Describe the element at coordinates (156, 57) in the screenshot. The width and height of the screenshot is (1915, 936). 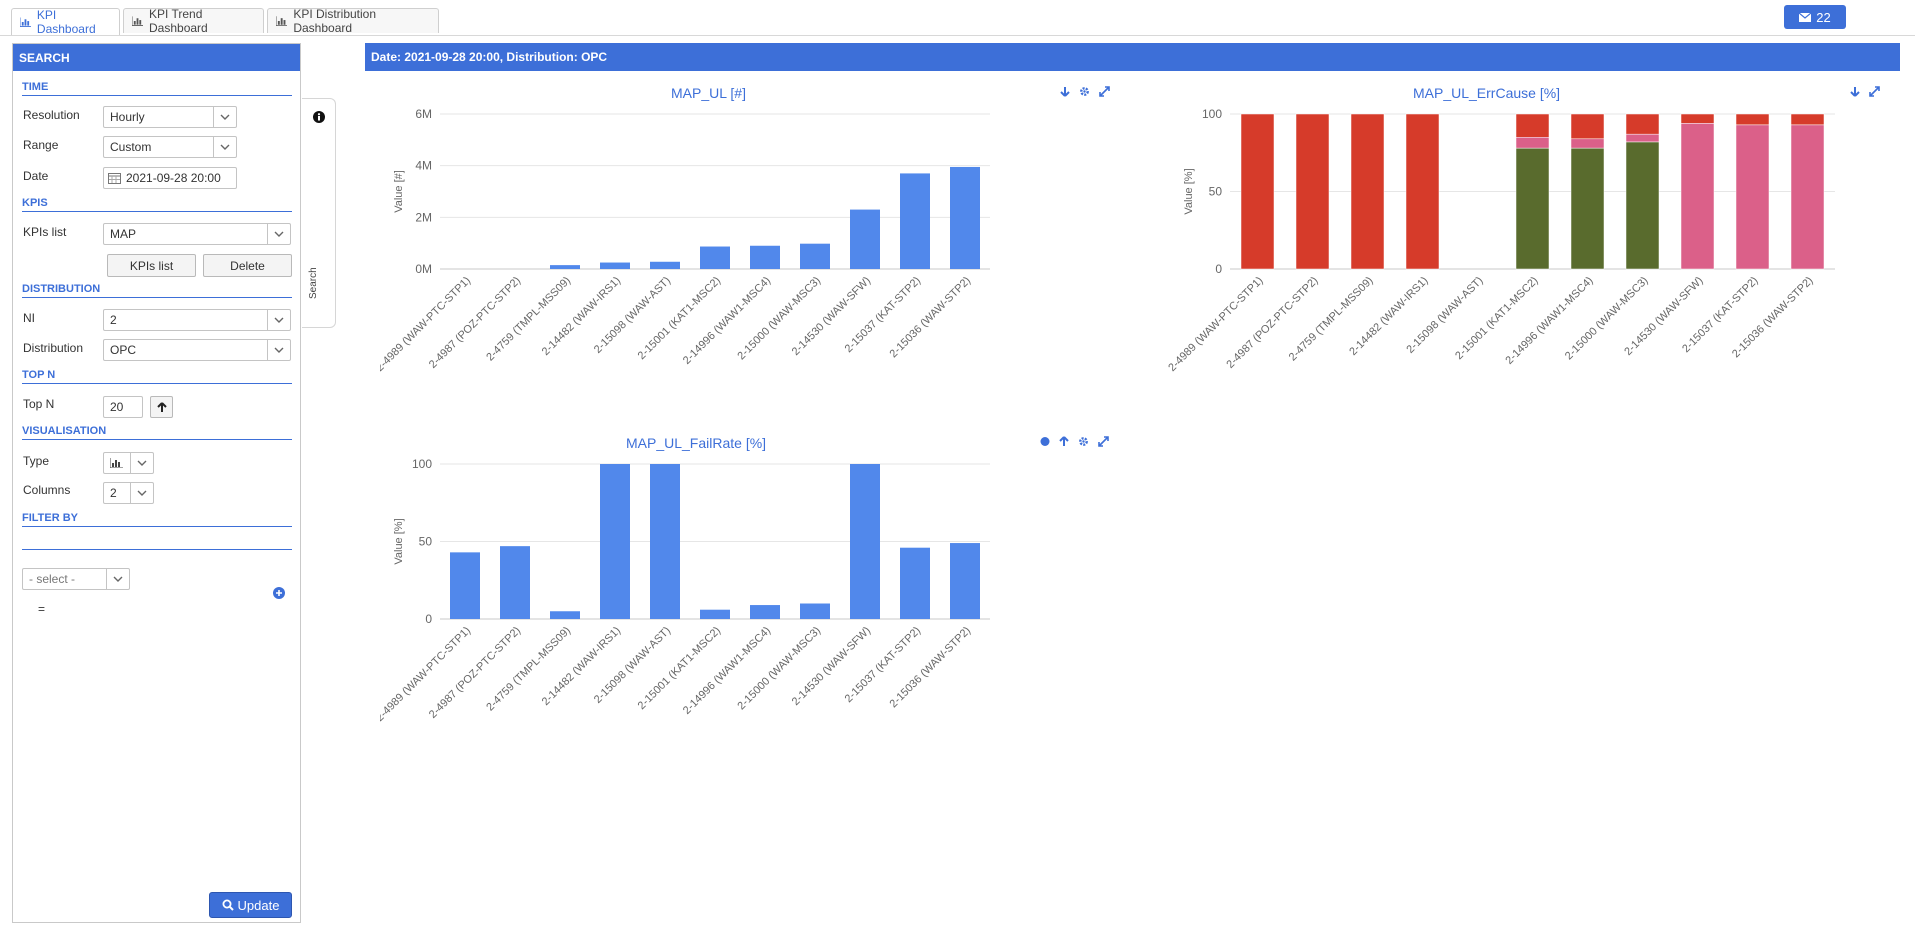
I see `sidebar-title: SEARCH` at that location.